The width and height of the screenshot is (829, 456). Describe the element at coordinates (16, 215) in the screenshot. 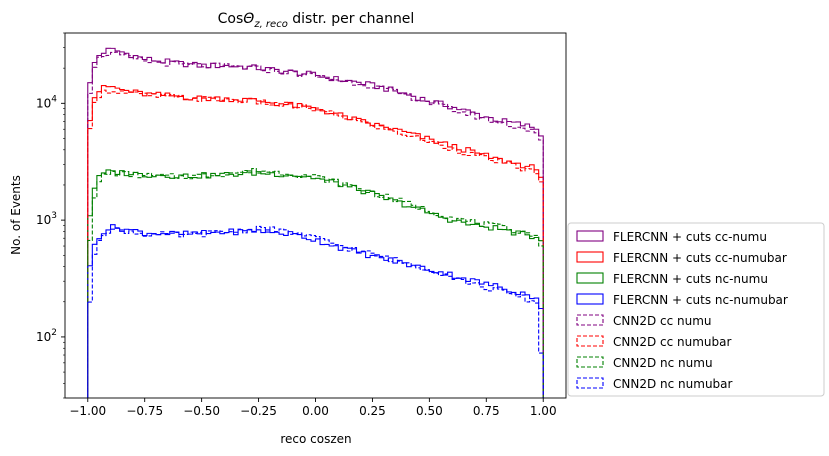

I see `y-axis-label: No. of Events` at that location.